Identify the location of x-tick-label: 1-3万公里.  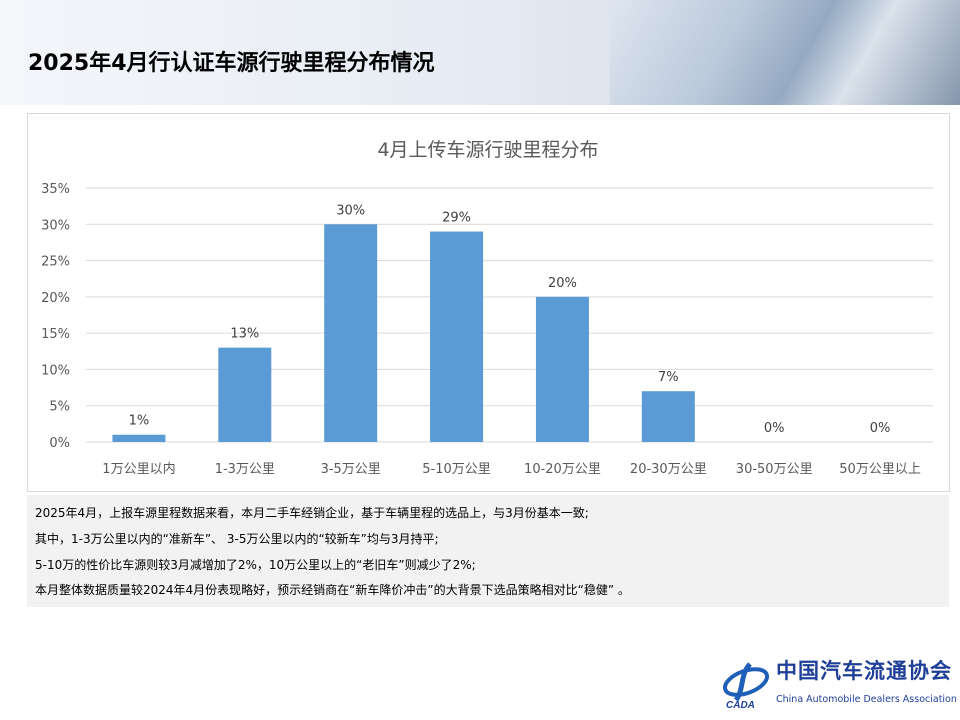
(245, 469).